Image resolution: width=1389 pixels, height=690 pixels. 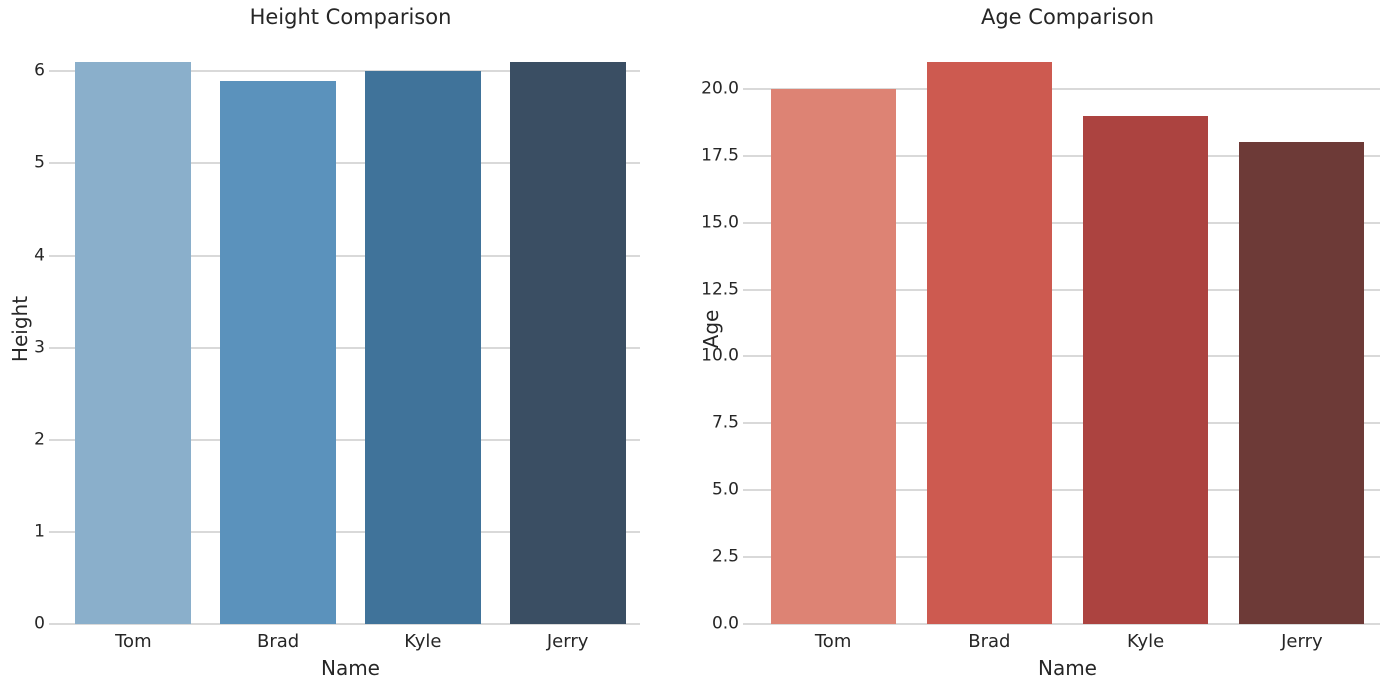 What do you see at coordinates (720, 155) in the screenshot?
I see `y-tick-label: 17.5` at bounding box center [720, 155].